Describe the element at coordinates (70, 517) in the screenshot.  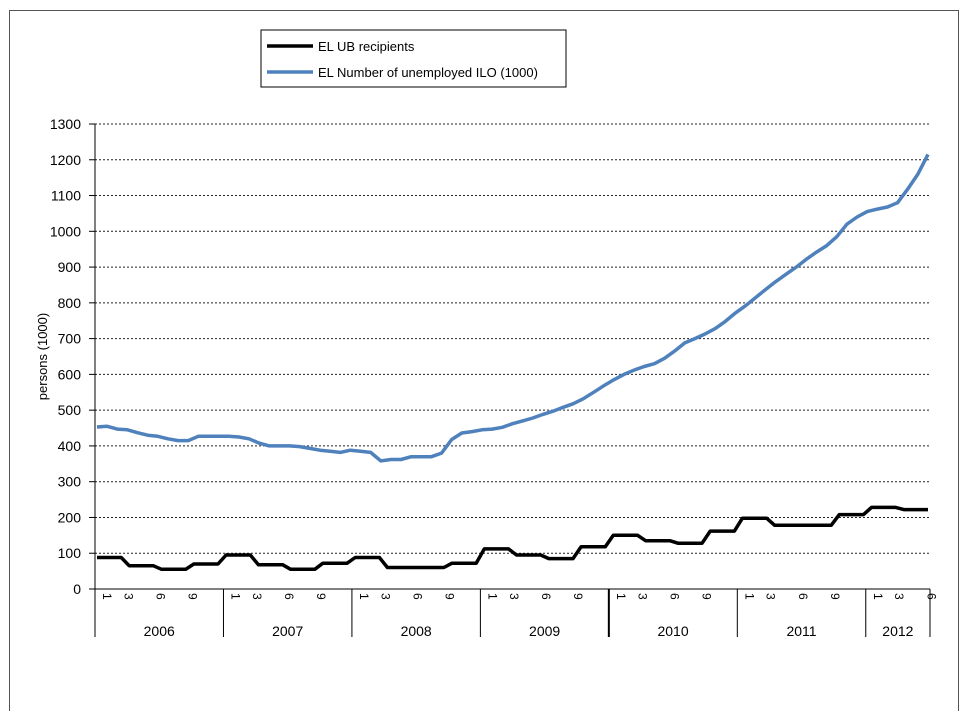
I see `y-tick-label: 200` at that location.